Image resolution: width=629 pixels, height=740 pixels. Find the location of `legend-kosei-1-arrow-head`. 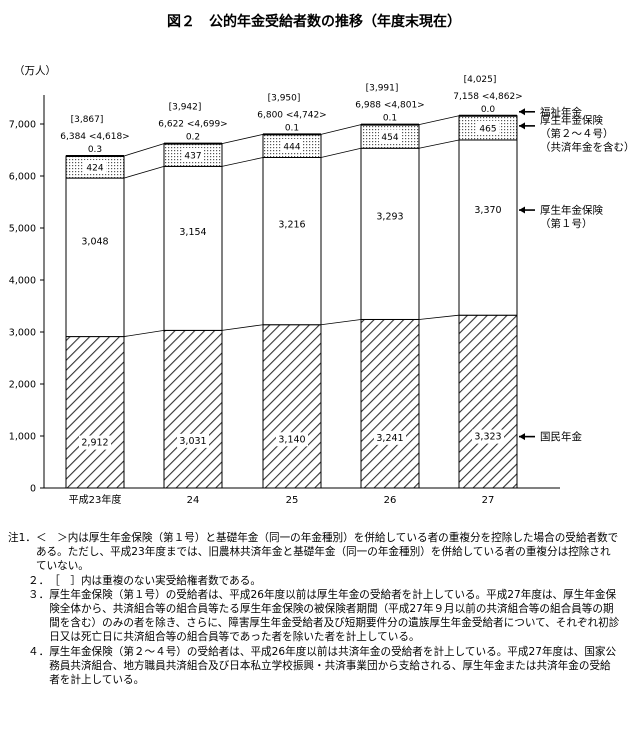

legend-kosei-1-arrow-head is located at coordinates (522, 210).